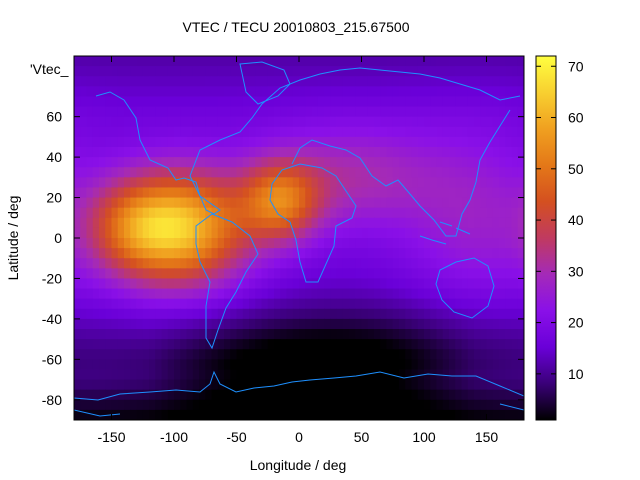 The height and width of the screenshot is (480, 640). I want to click on colorbar, so click(546, 238).